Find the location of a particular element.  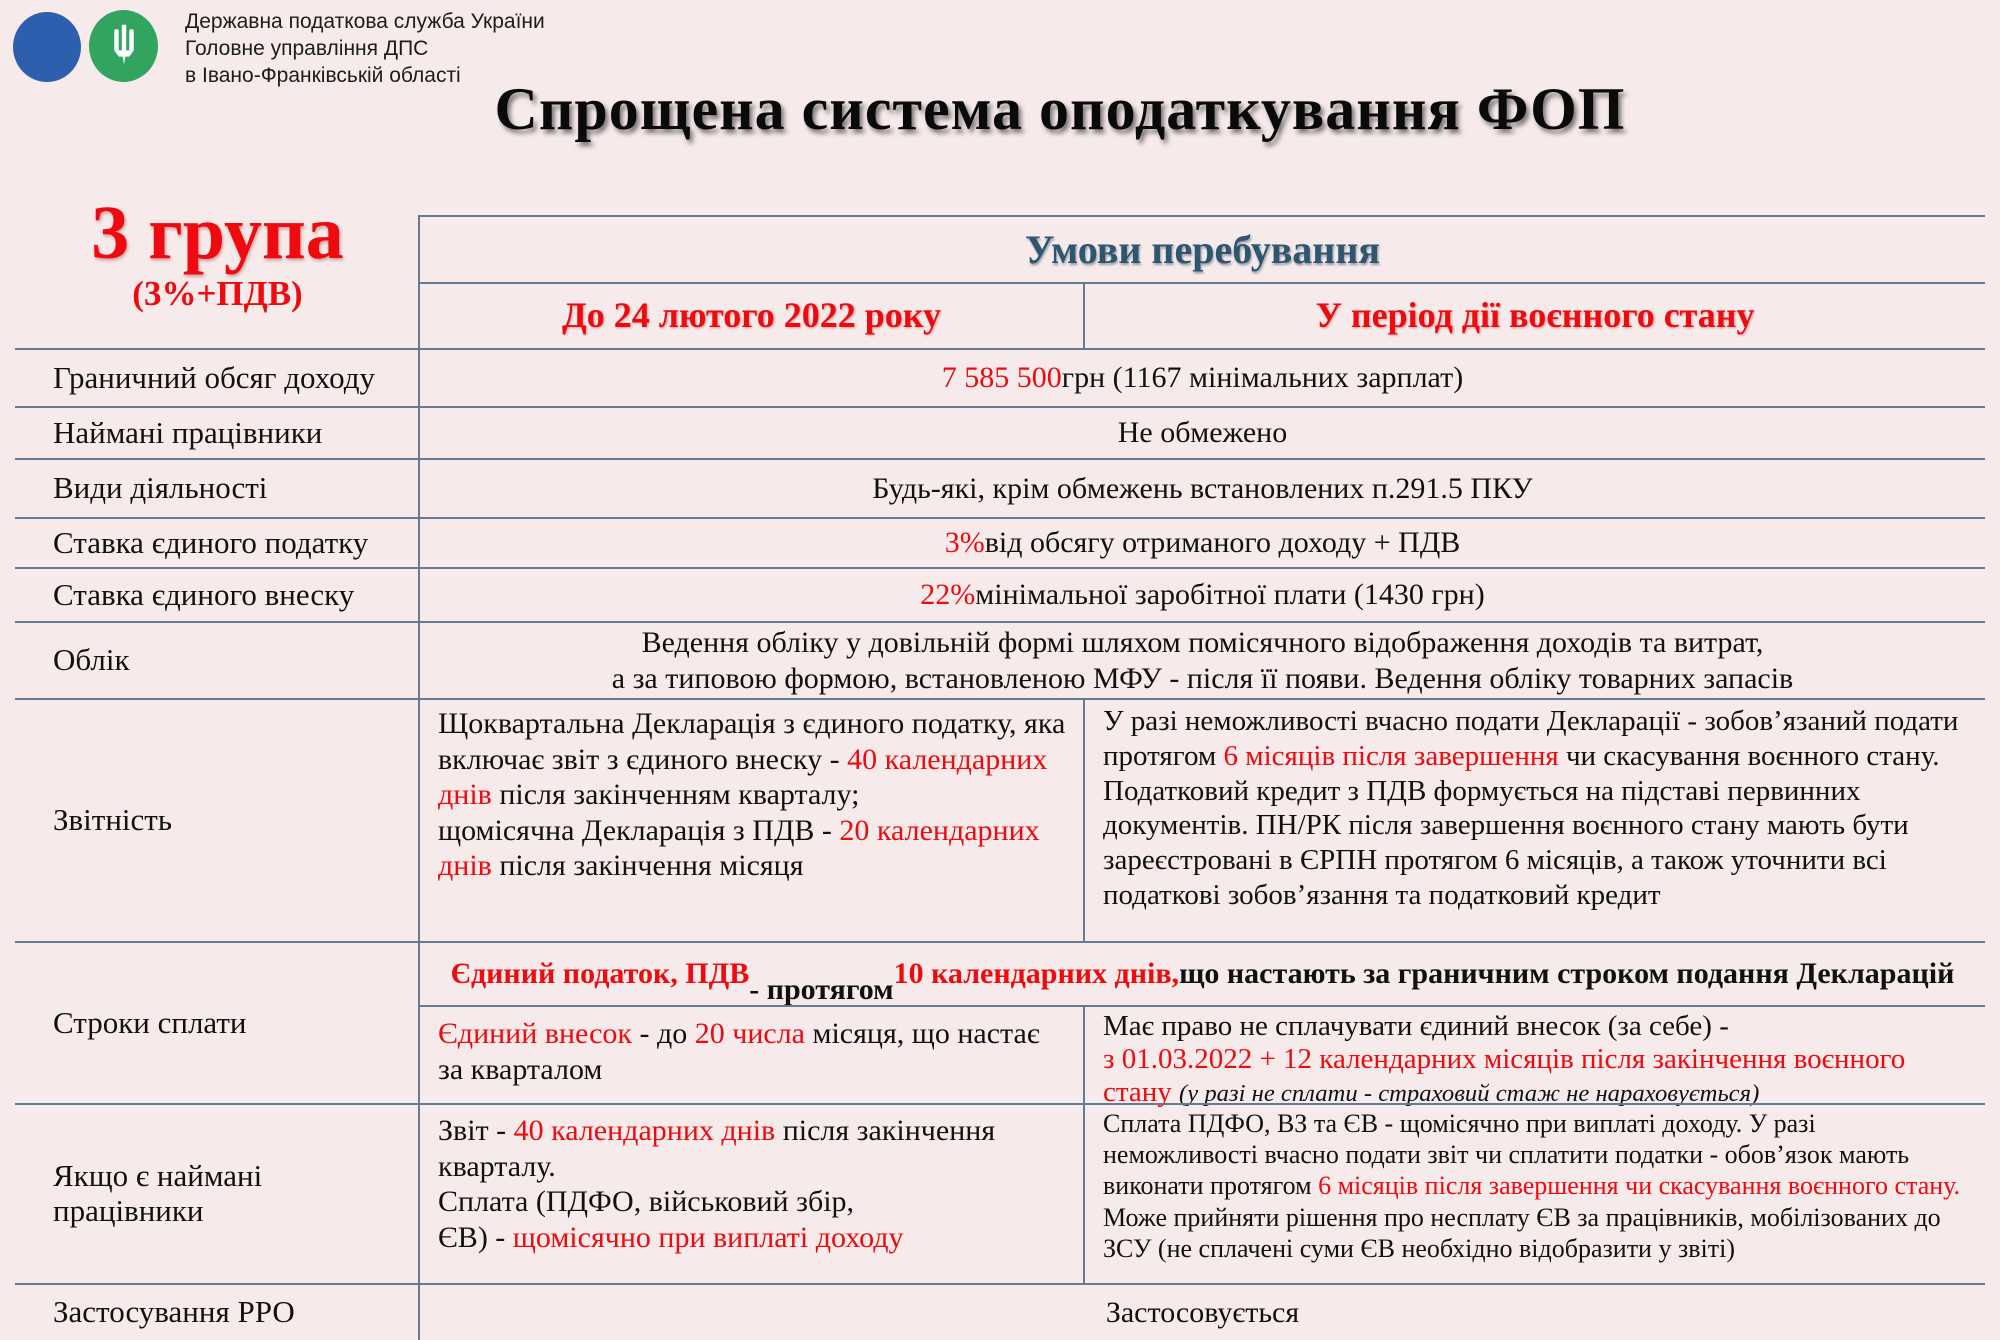

page-title: Спрощена система оподаткування ФОП is located at coordinates (1060, 109).